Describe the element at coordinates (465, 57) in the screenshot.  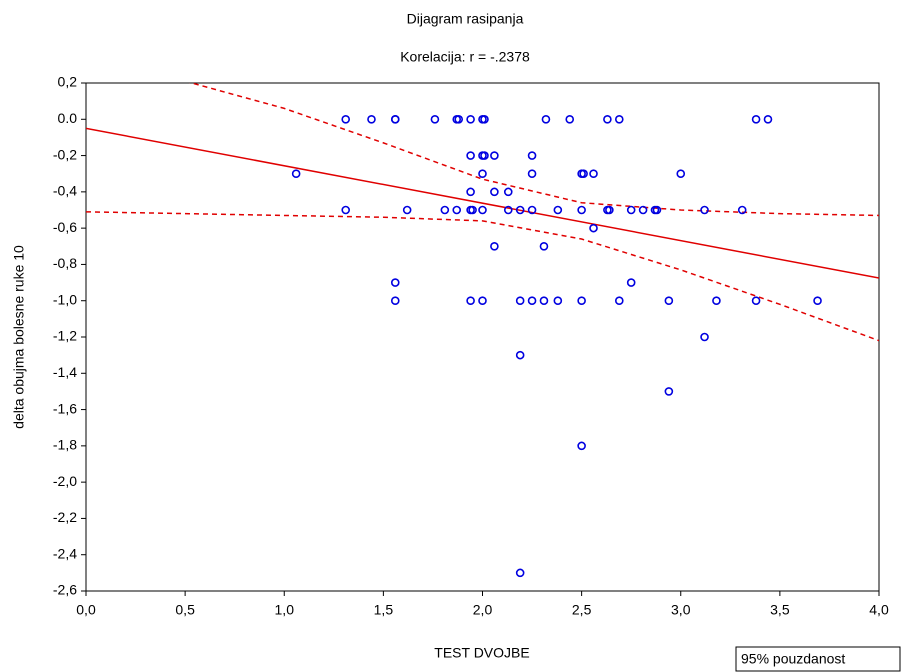
I see `chart-subtitle: Korelacija: r = -.2378` at that location.